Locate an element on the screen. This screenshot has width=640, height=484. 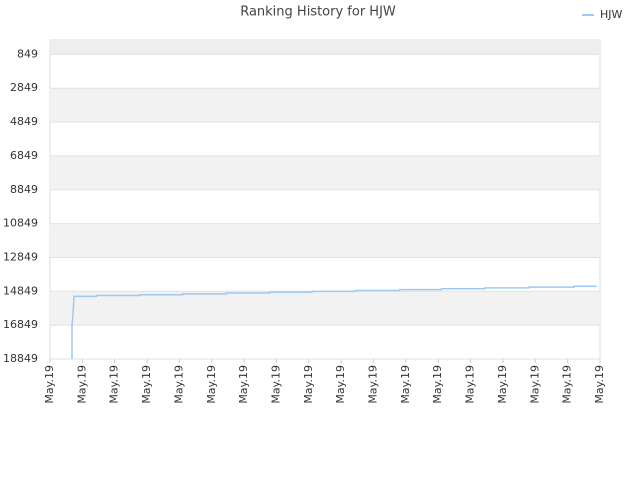
y-tick-label: 10849 is located at coordinates (20, 223).